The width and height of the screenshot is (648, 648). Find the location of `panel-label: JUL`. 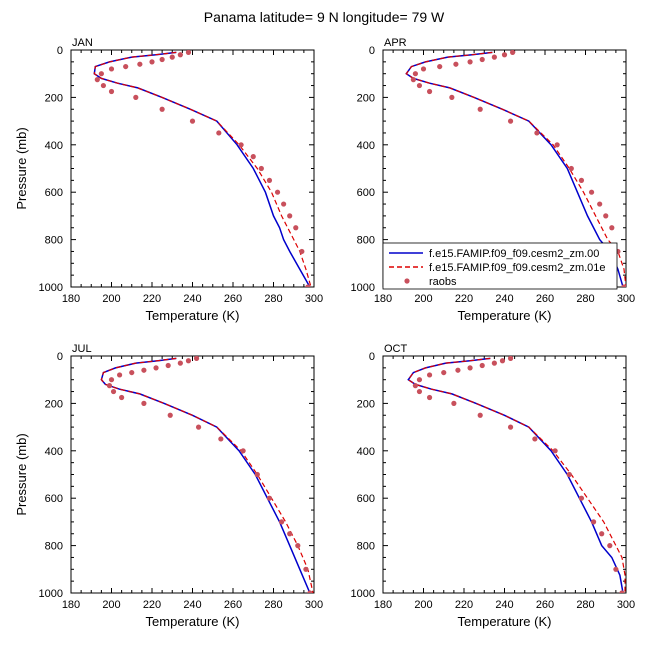

panel-label: JUL is located at coordinates (82, 349).